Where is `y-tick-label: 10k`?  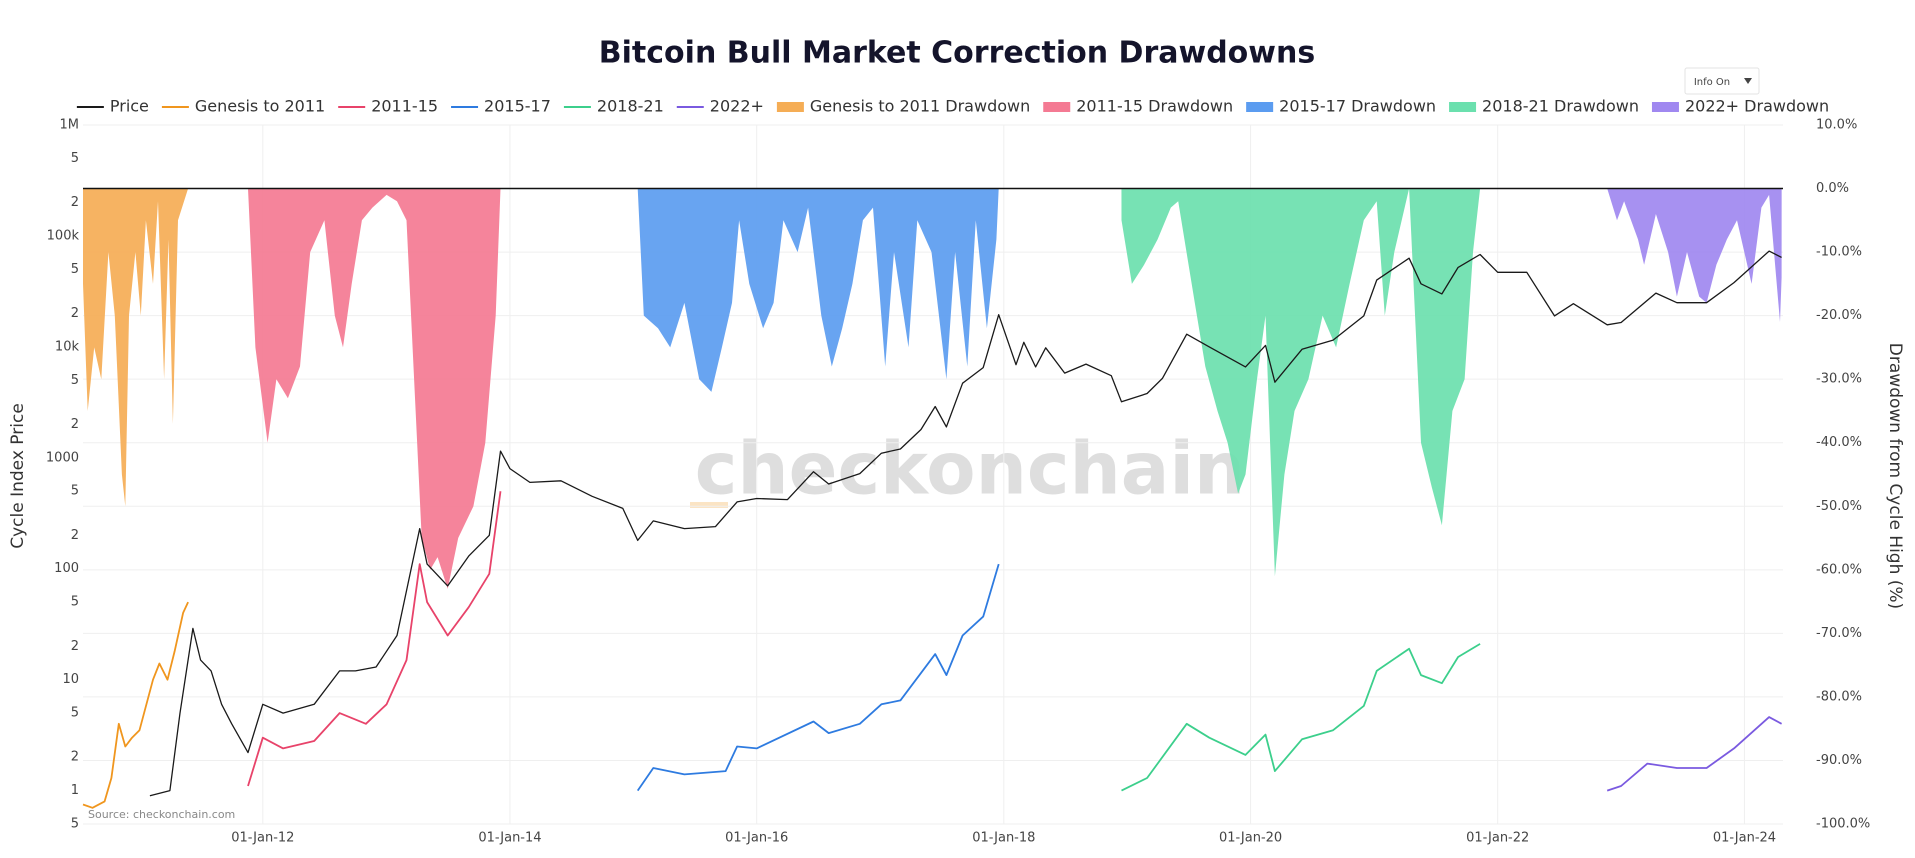 y-tick-label: 10k is located at coordinates (67, 346).